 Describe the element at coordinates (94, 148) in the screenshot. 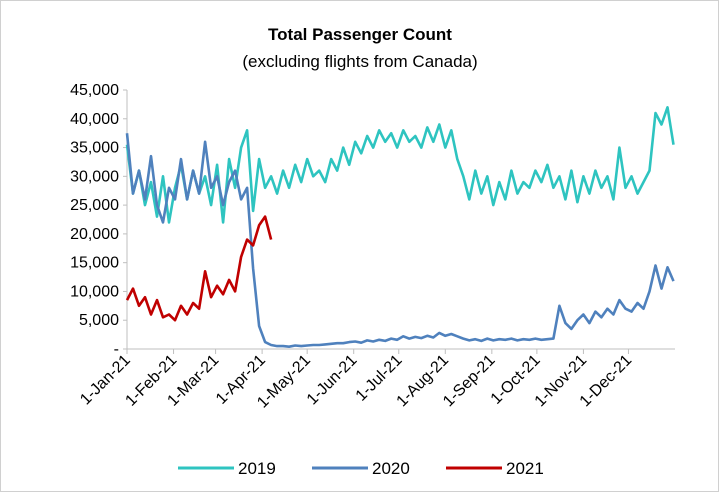

I see `y-tick-label: 35,000` at that location.